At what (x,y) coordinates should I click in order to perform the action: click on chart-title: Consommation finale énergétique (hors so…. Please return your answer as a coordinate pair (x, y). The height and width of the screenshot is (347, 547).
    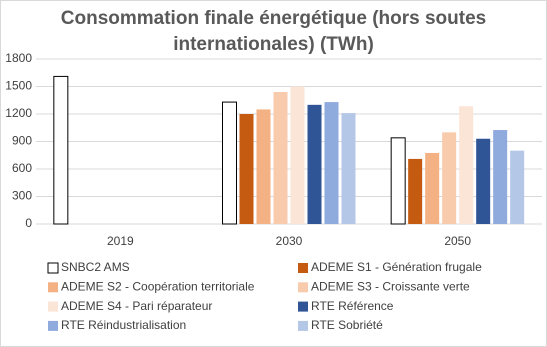
    Looking at the image, I should click on (273, 31).